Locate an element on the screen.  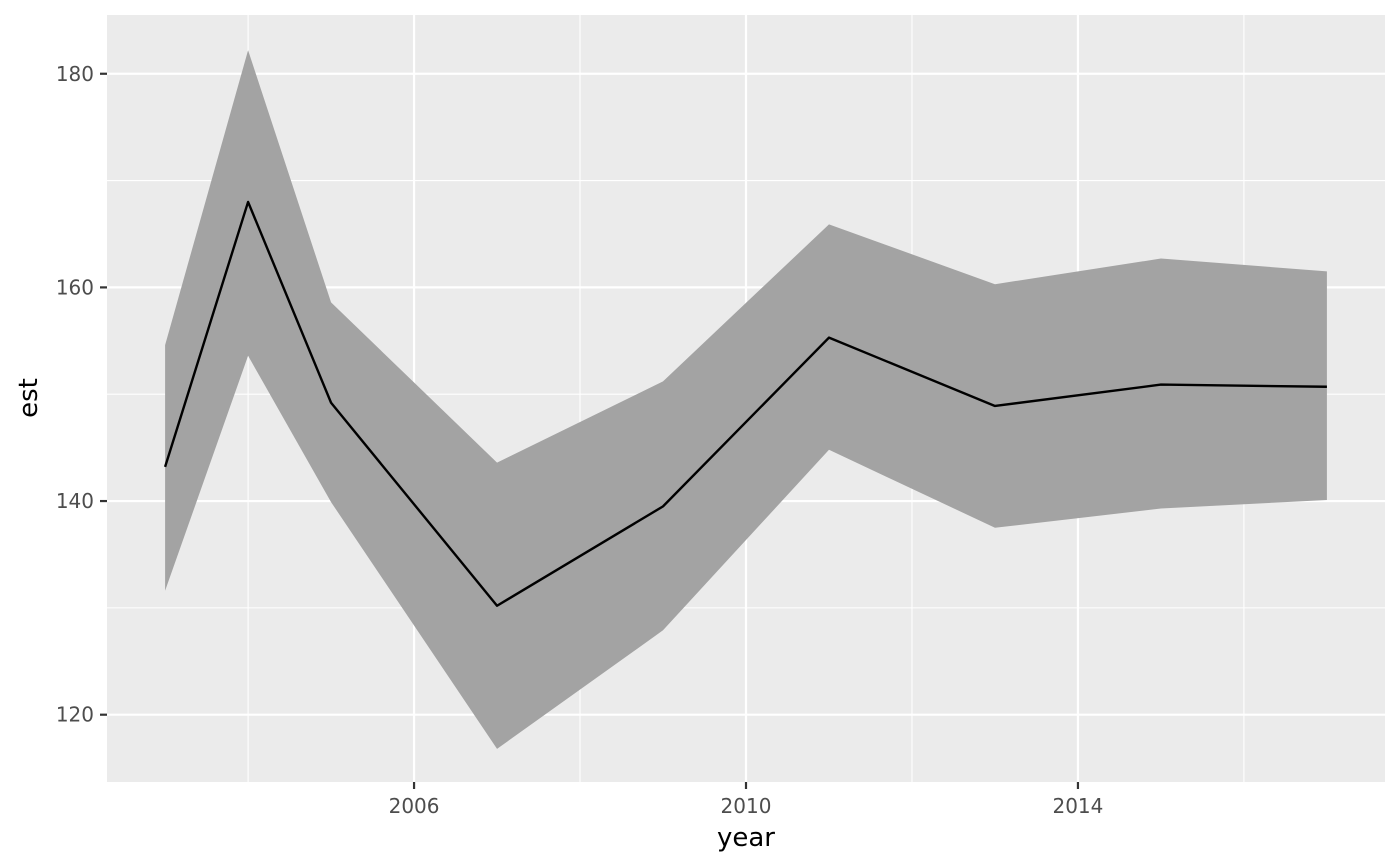
y-tick-label: 120 is located at coordinates (75, 715).